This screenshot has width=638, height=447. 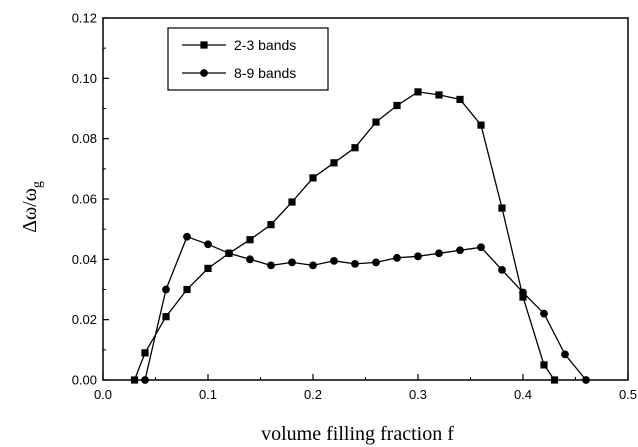 What do you see at coordinates (265, 45) in the screenshot?
I see `legend-label-2-3-bands: 2-3 bands` at bounding box center [265, 45].